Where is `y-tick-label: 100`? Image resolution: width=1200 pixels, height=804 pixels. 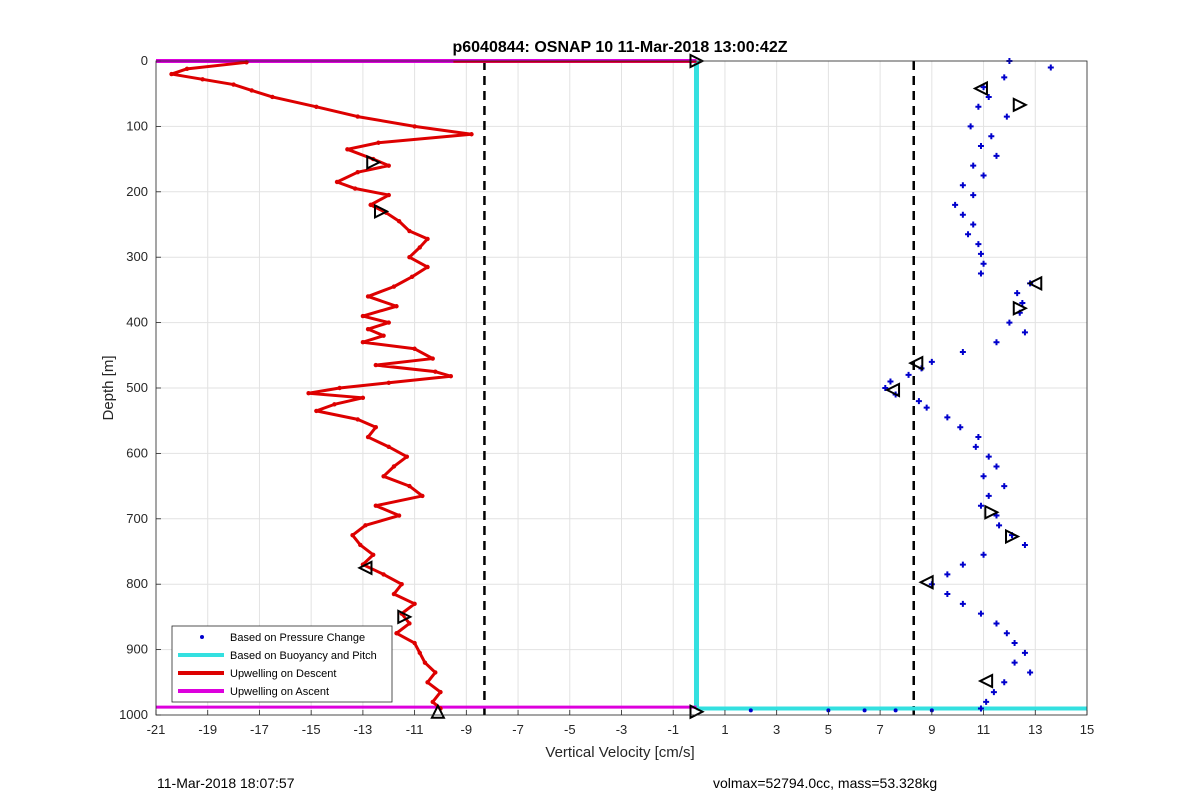
y-tick-label: 100 is located at coordinates (137, 125).